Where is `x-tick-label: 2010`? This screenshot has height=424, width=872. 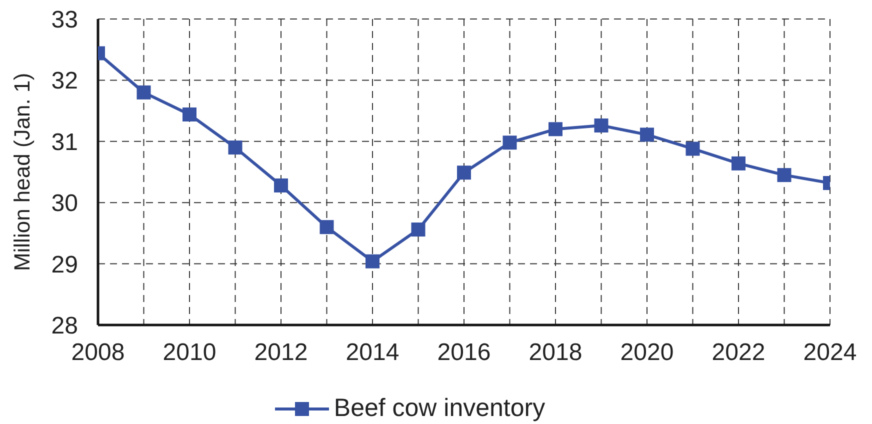
x-tick-label: 2010 is located at coordinates (189, 352).